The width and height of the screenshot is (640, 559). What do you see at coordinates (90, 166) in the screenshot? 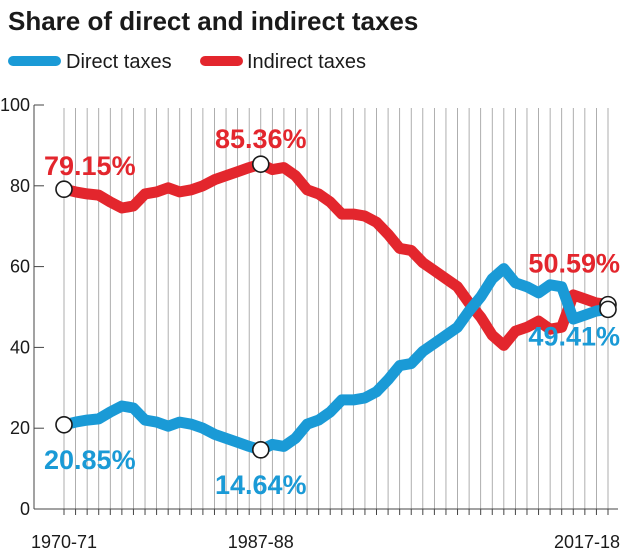
I see `annotation-label: 79.15%` at bounding box center [90, 166].